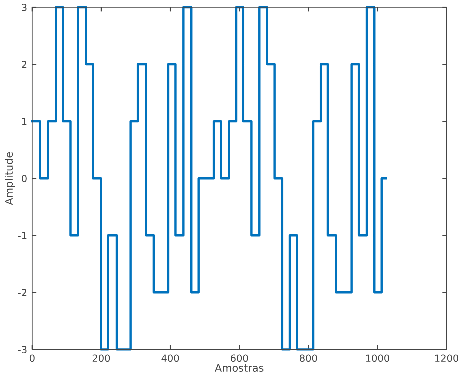 The height and width of the screenshot is (376, 463). Describe the element at coordinates (22, 292) in the screenshot. I see `y-tick-label: -2` at that location.